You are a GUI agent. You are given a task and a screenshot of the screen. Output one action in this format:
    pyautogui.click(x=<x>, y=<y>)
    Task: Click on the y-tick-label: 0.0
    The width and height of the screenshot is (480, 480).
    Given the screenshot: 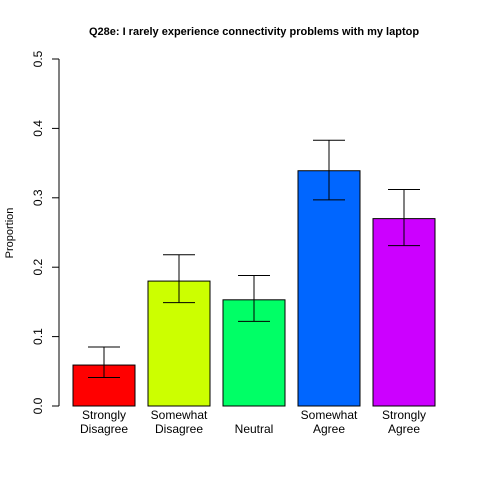 What is the action you would take?
    pyautogui.click(x=38, y=405)
    